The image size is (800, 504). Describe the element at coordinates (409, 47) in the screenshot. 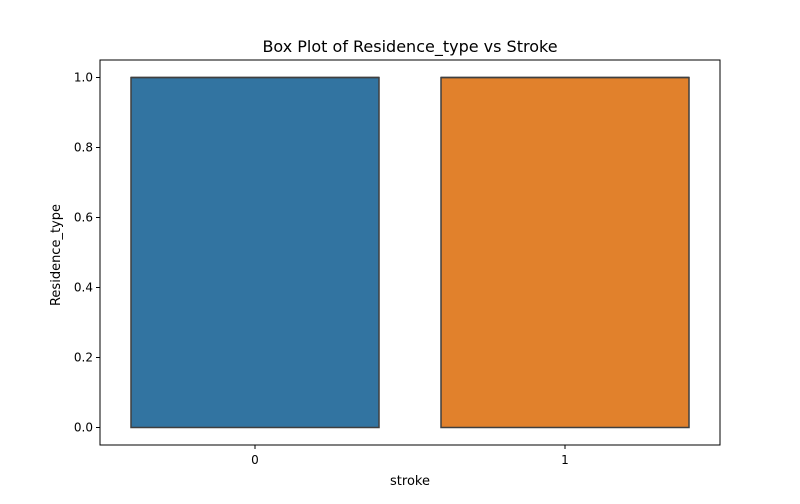

I see `chart-title: Box Plot of Residence_type vs Stroke` at that location.